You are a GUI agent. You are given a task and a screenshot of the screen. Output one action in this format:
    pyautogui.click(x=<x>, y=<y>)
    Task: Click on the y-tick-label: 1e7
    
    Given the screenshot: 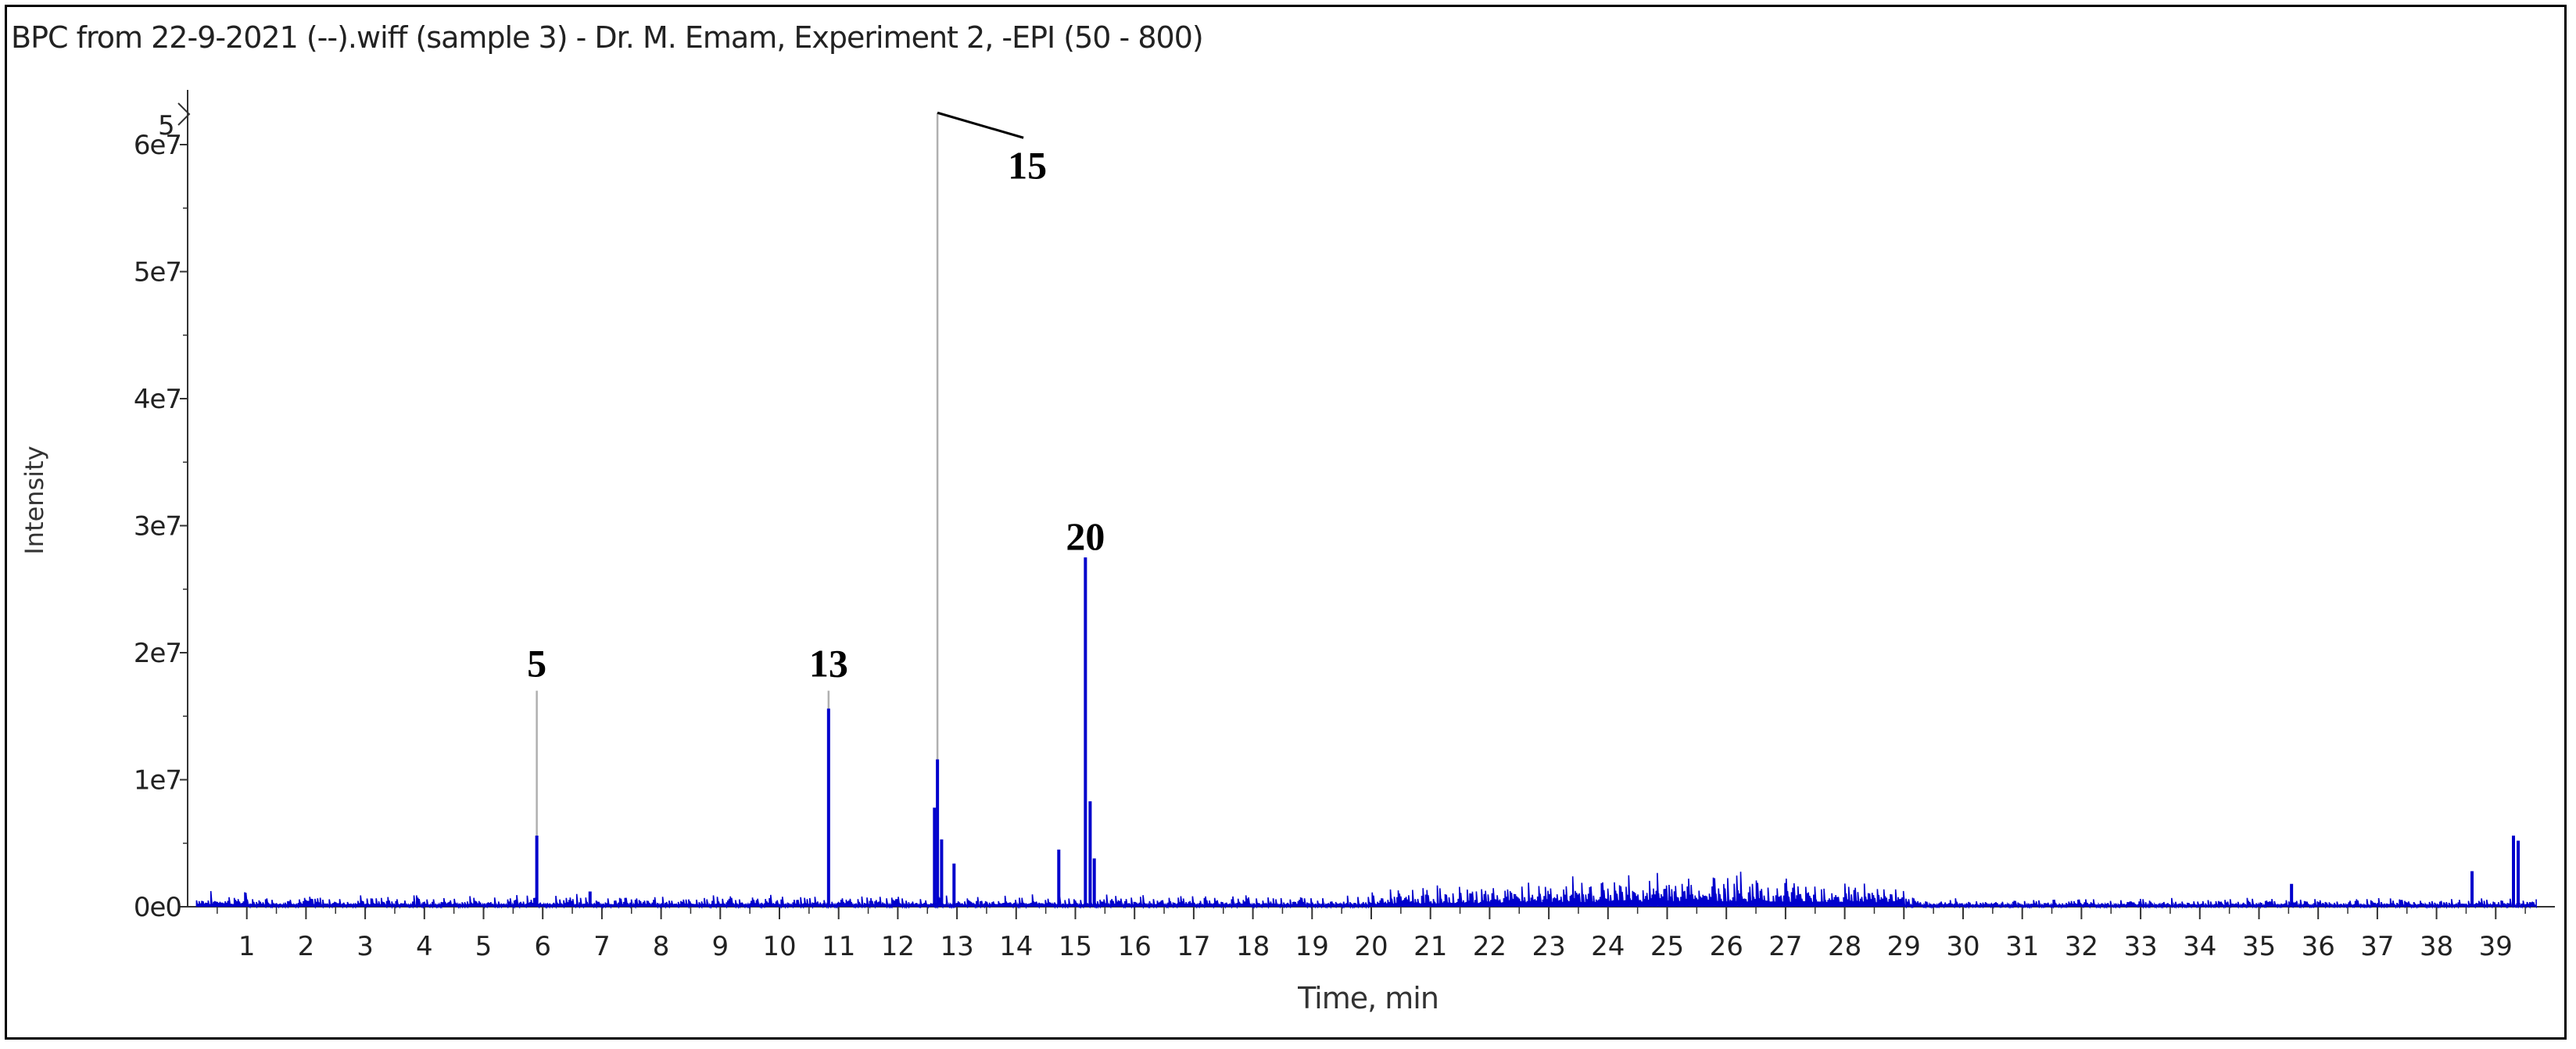 What is the action you would take?
    pyautogui.click(x=157, y=781)
    